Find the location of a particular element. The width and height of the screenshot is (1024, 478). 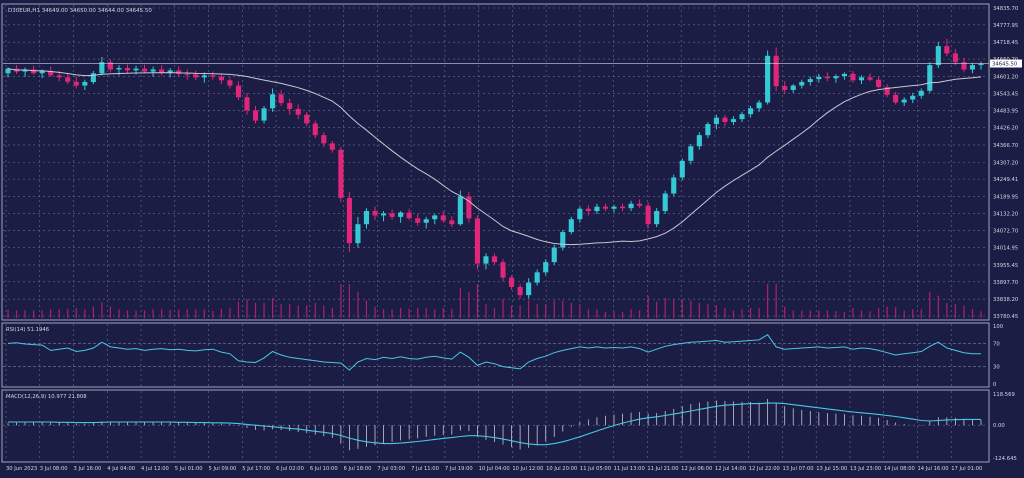

rsi-tick-label: 100 is located at coordinates (998, 327).